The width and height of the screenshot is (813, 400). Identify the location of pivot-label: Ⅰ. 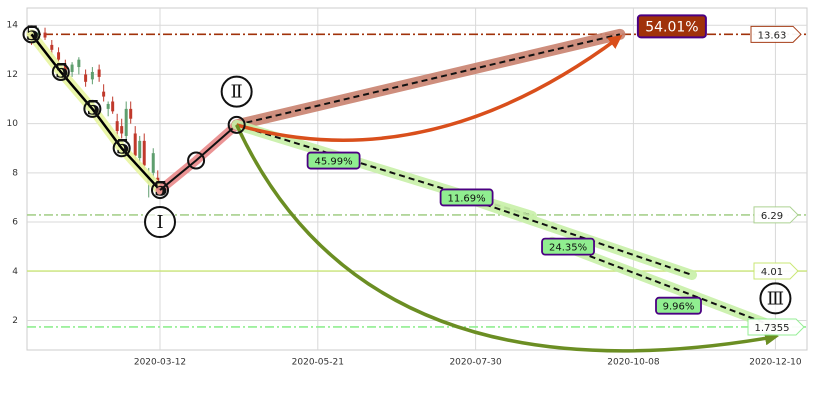
(159, 222).